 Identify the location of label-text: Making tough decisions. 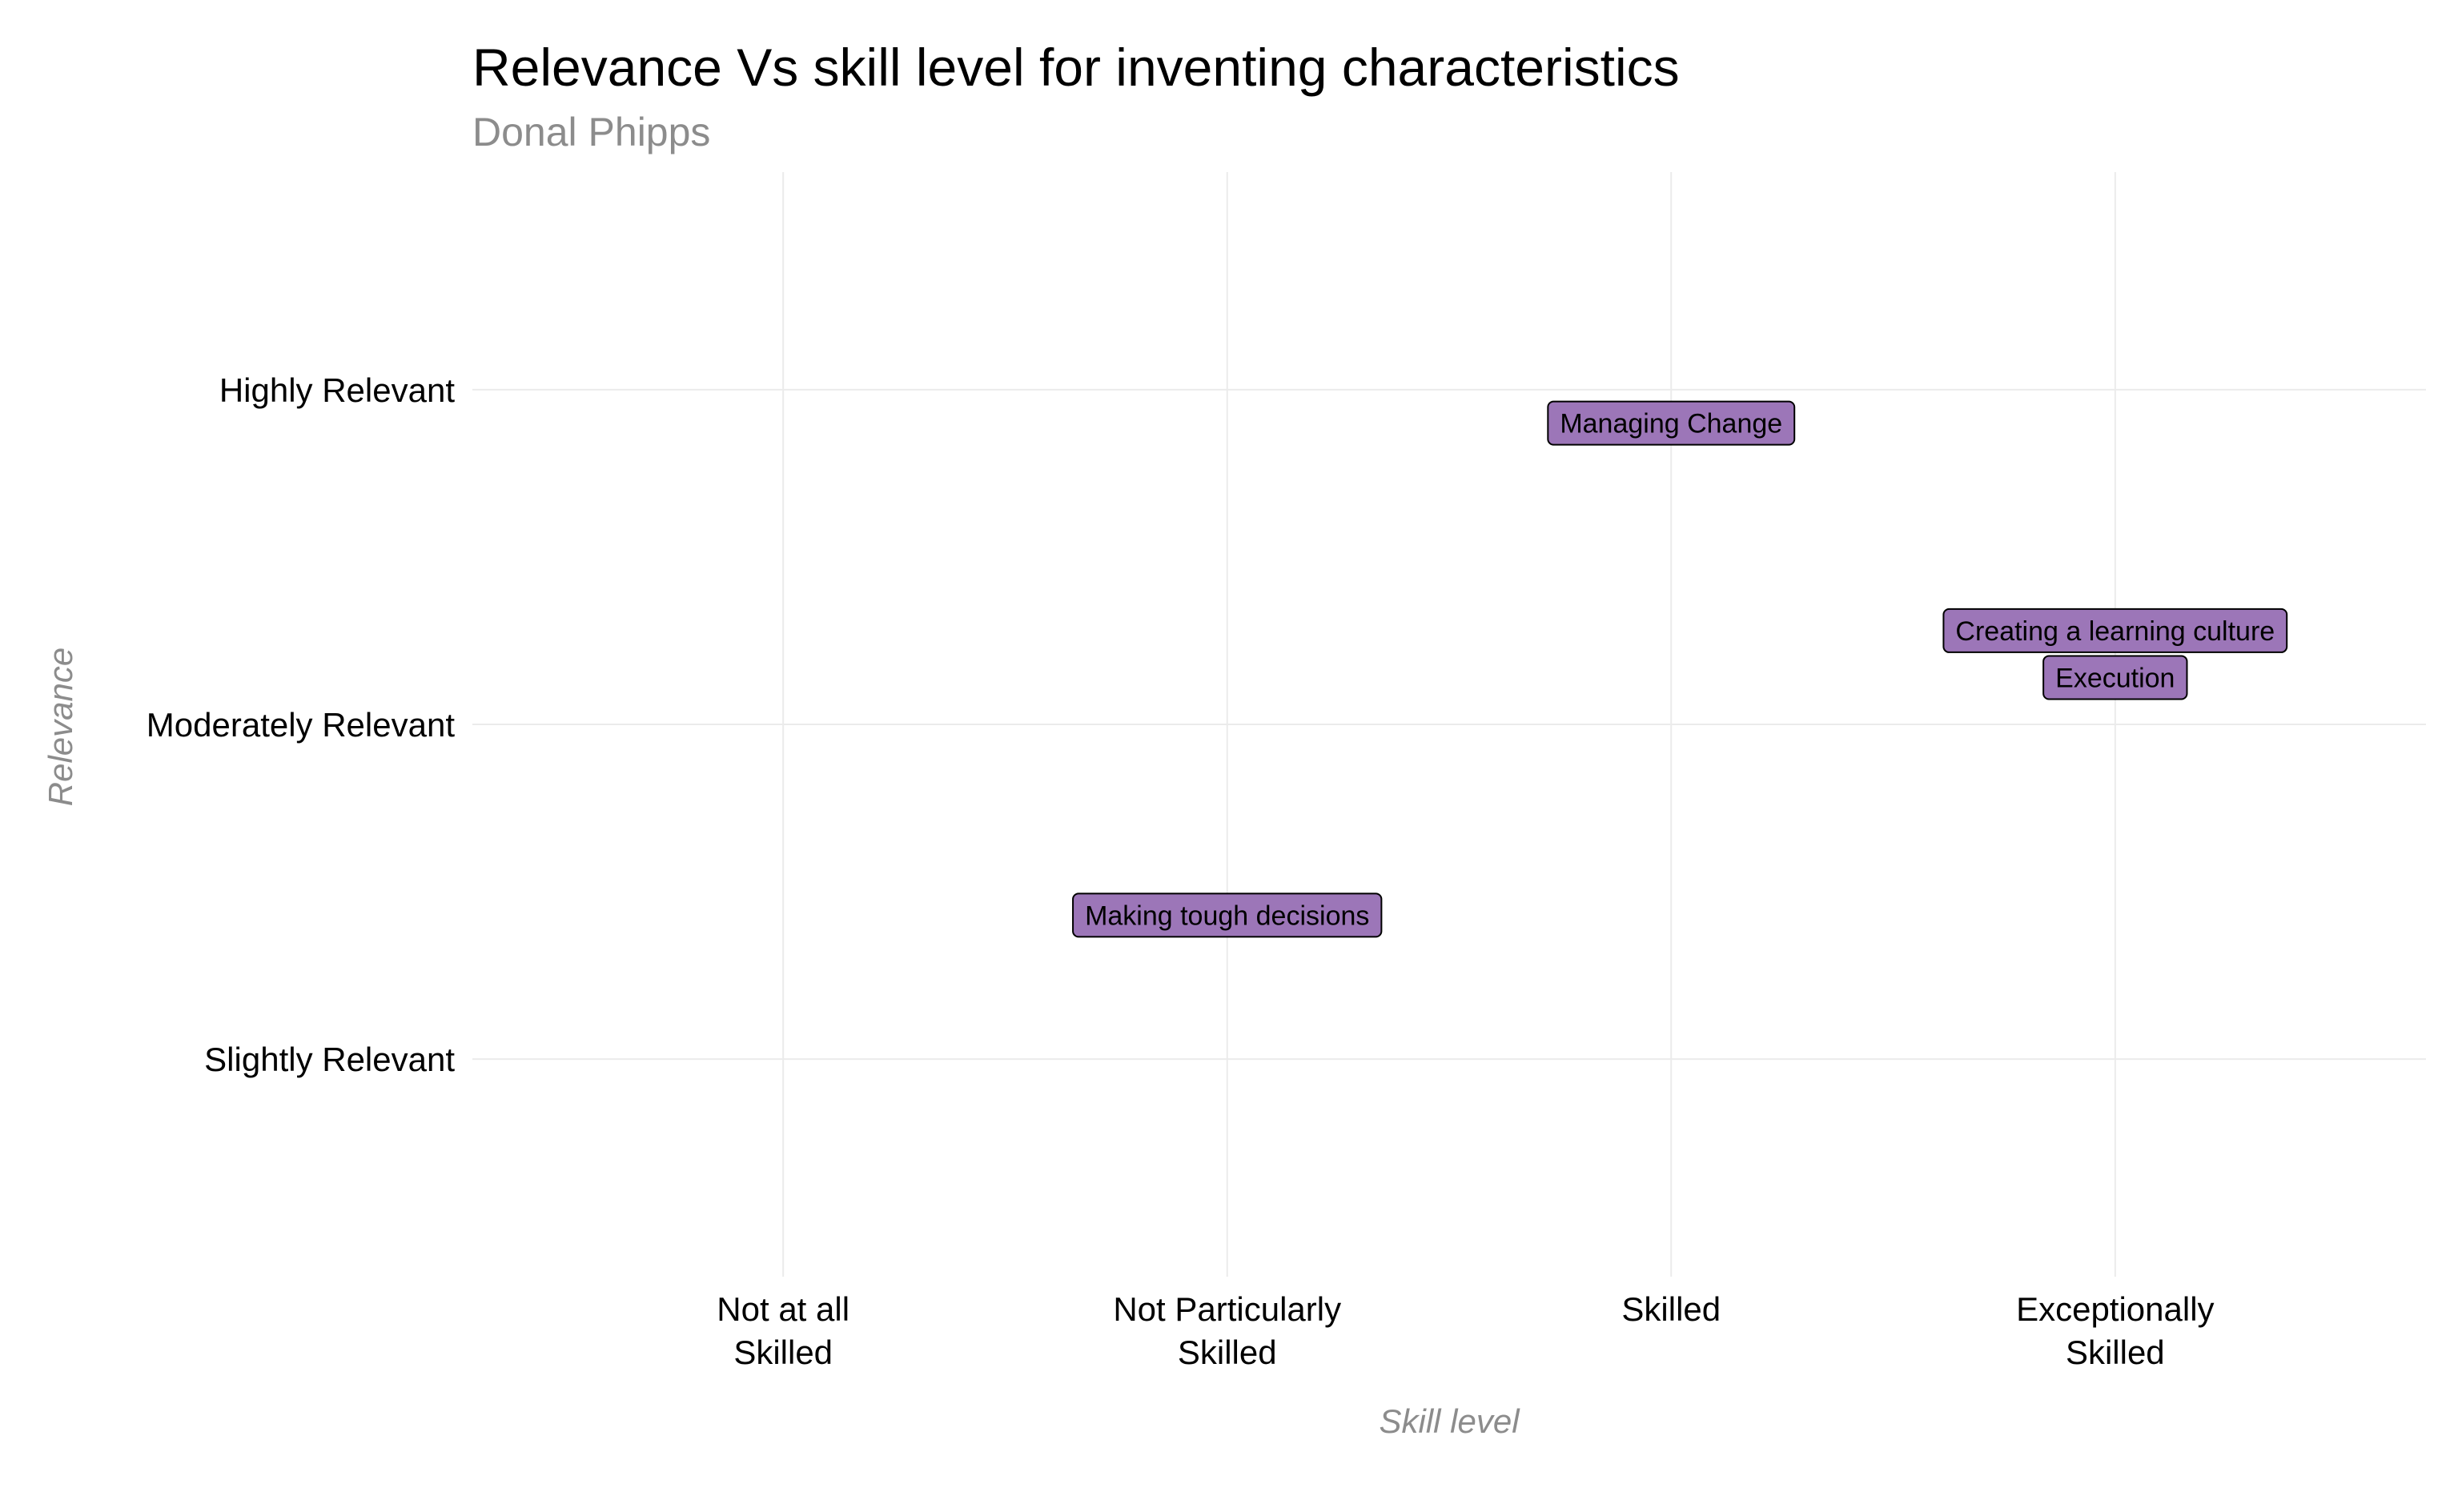
(1227, 916).